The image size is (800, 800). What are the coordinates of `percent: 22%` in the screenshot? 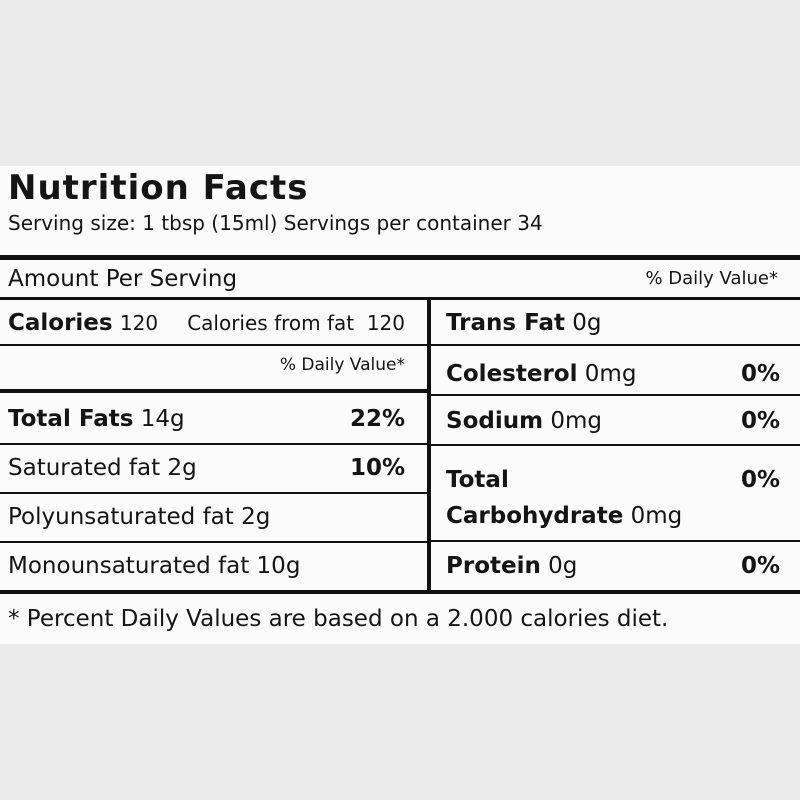 It's located at (377, 419).